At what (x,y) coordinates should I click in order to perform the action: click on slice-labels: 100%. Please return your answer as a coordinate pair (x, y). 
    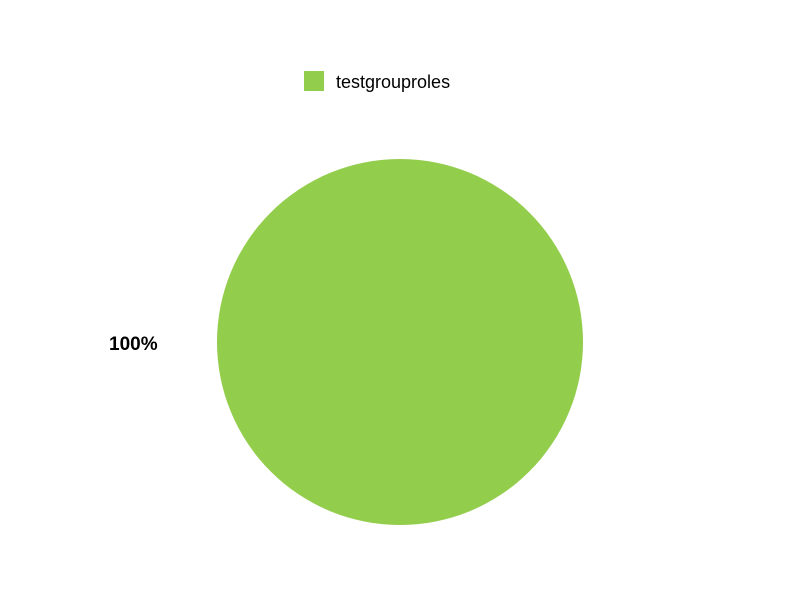
    Looking at the image, I should click on (133, 344).